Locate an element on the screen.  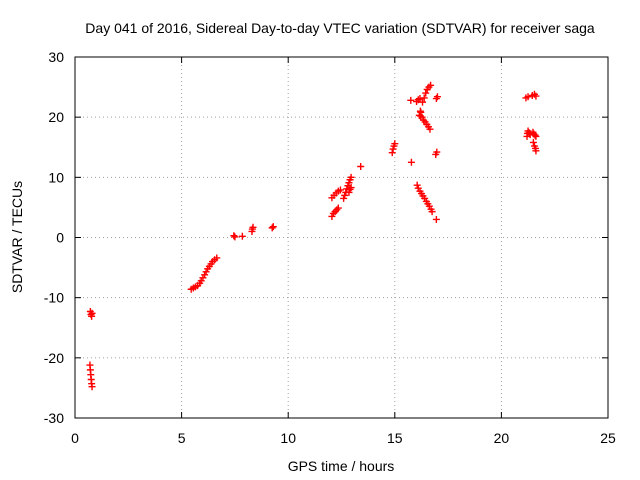
y-tick-label: 30 is located at coordinates (56, 57).